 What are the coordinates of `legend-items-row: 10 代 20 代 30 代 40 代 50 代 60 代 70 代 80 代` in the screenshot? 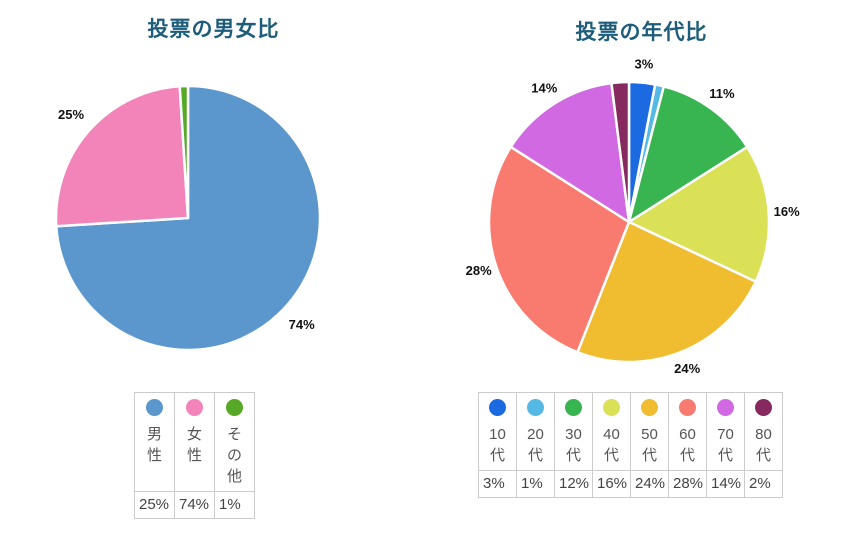 It's located at (630, 431).